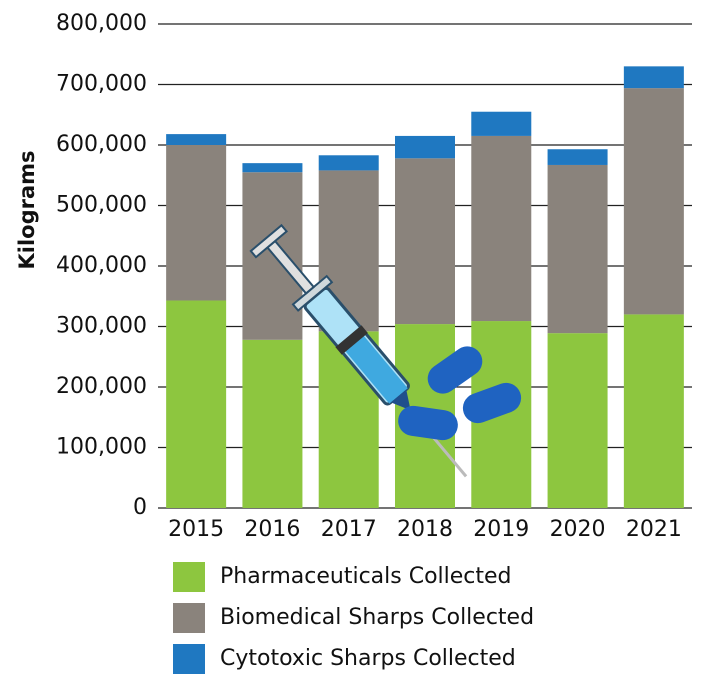 This screenshot has height=677, width=709. What do you see at coordinates (101, 447) in the screenshot?
I see `y-tick-label: 100,000` at bounding box center [101, 447].